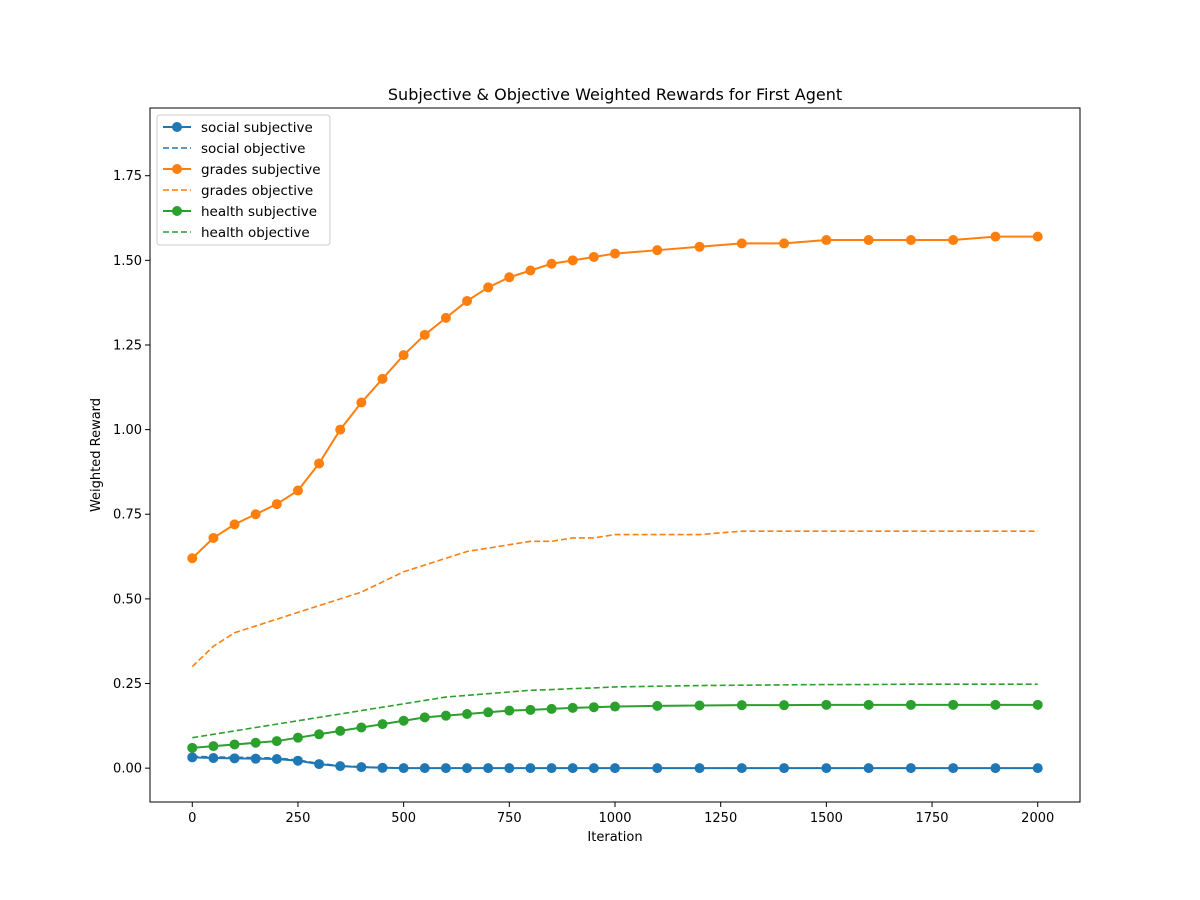  What do you see at coordinates (720, 818) in the screenshot?
I see `x-tick-label: 1250` at bounding box center [720, 818].